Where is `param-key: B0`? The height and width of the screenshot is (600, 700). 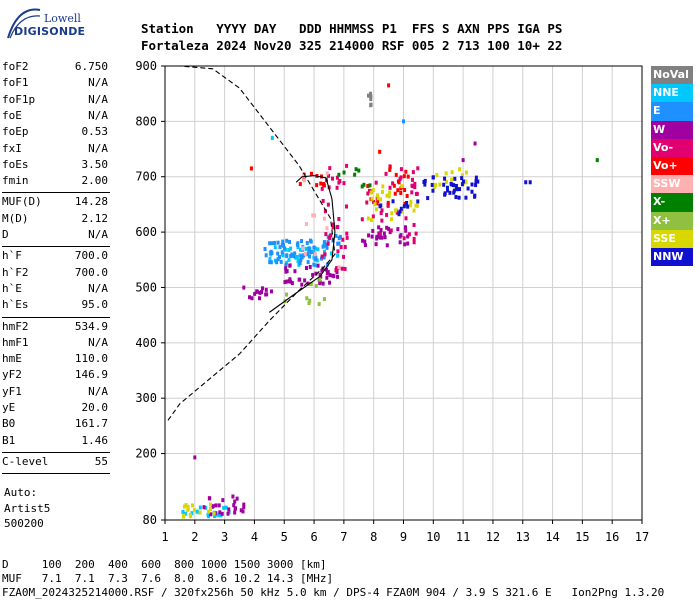
param-key: B0 is located at coordinates (9, 424).